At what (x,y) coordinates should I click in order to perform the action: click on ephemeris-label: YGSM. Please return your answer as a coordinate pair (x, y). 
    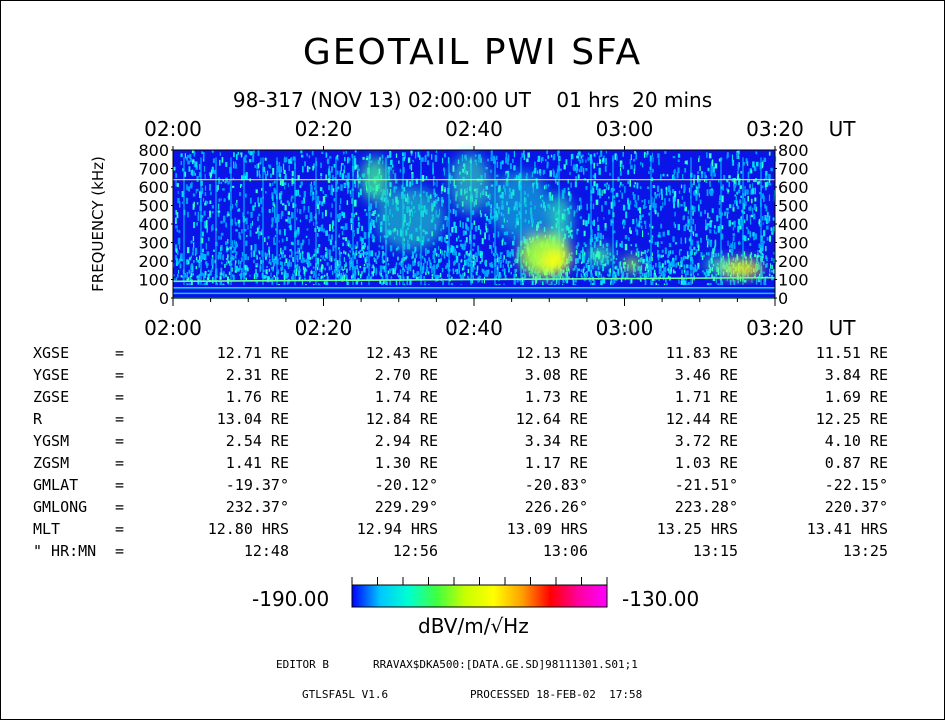
    Looking at the image, I should click on (51, 441).